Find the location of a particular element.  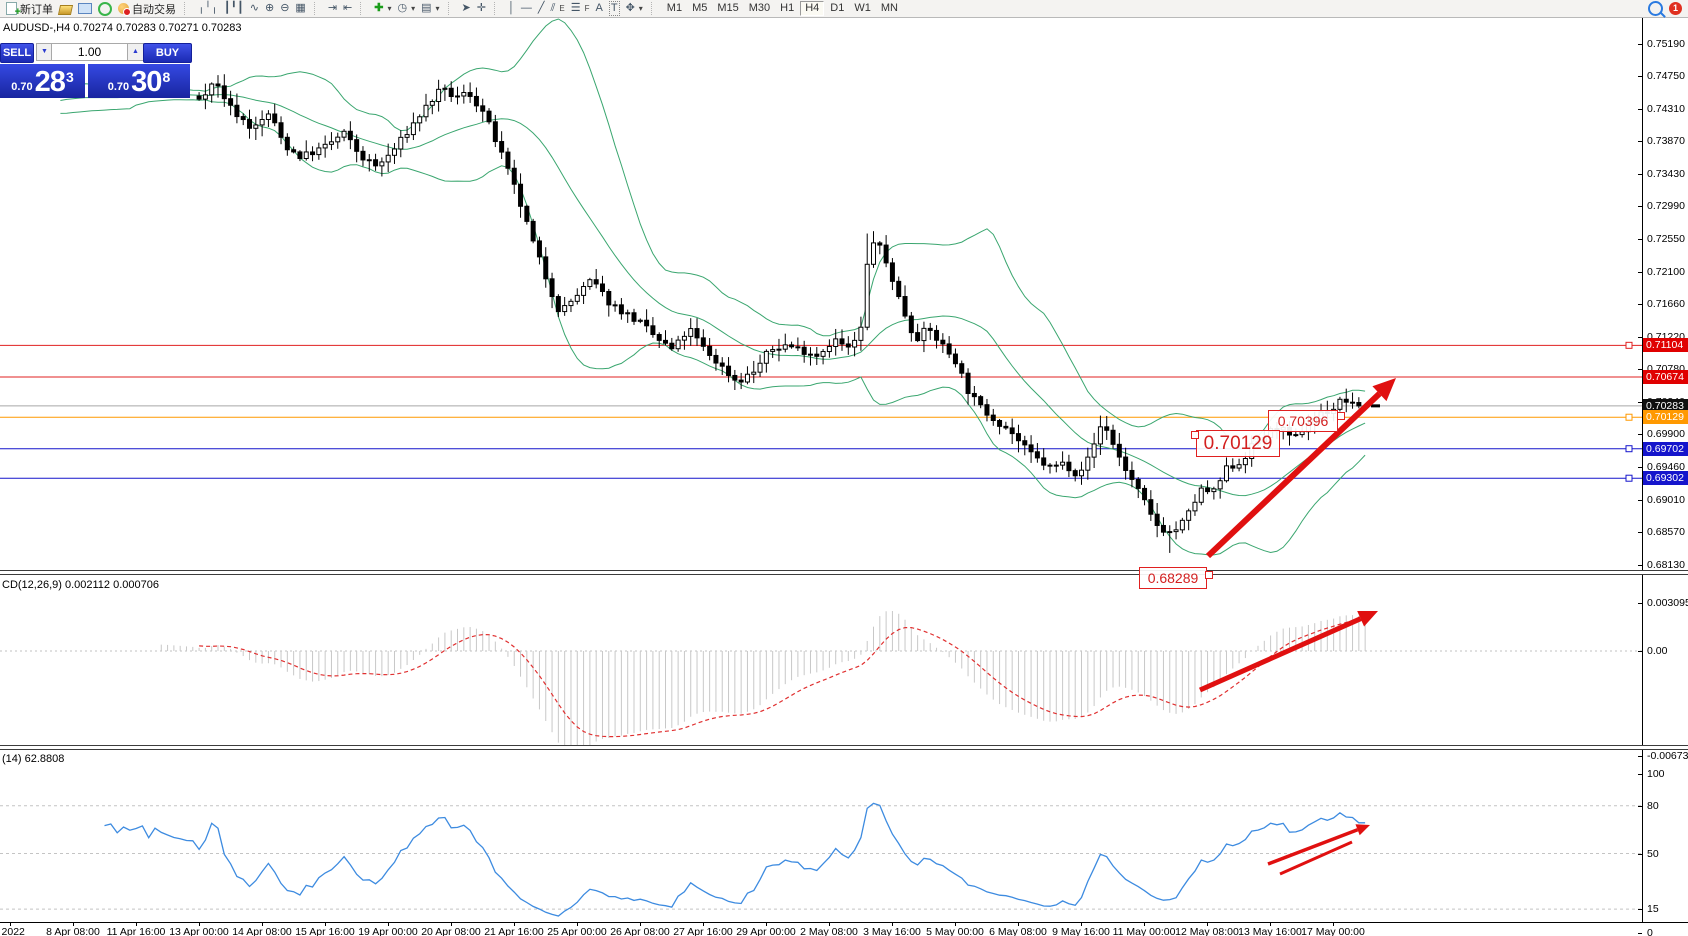

timeframe-button-m5: M5 is located at coordinates (700, 8).